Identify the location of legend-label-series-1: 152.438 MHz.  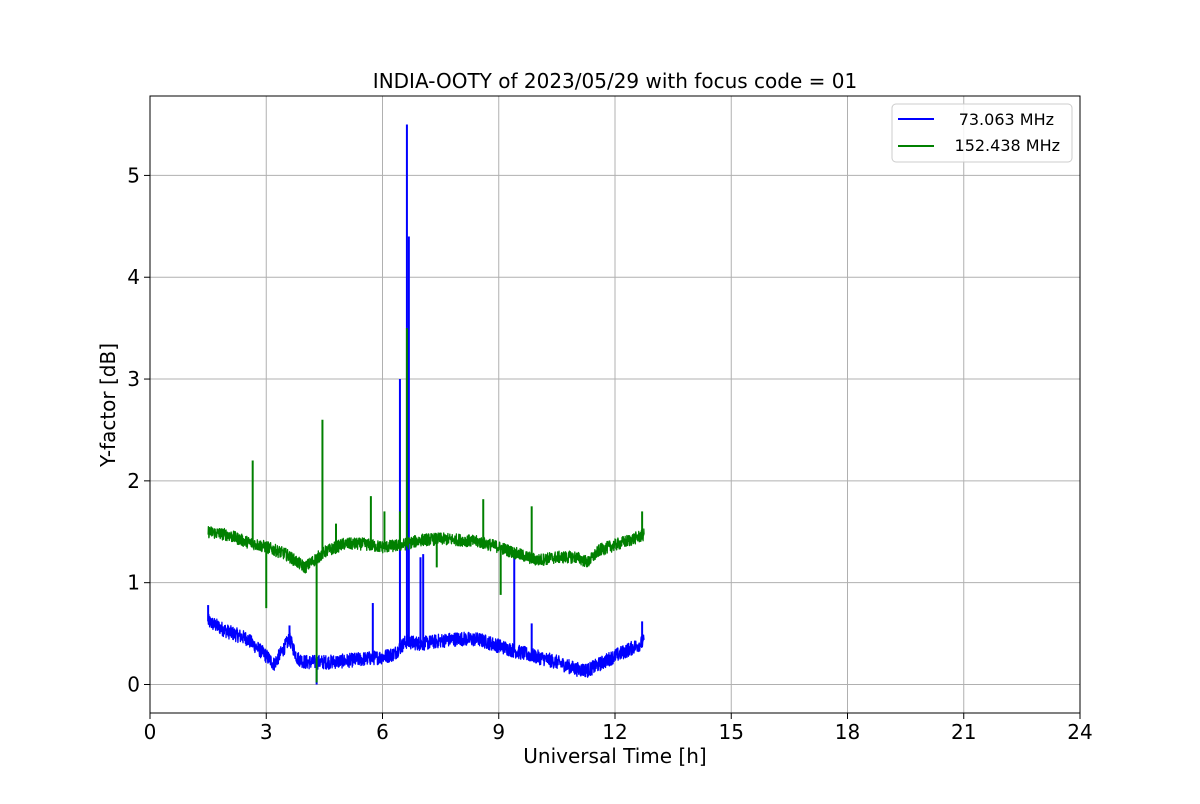
(1007, 145).